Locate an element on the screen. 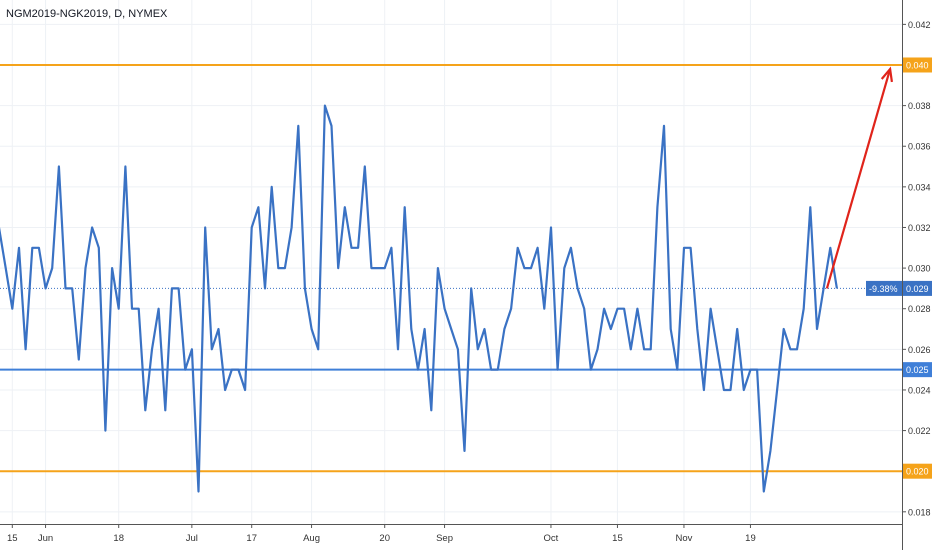  y-tick-label: 0.030 is located at coordinates (919, 269).